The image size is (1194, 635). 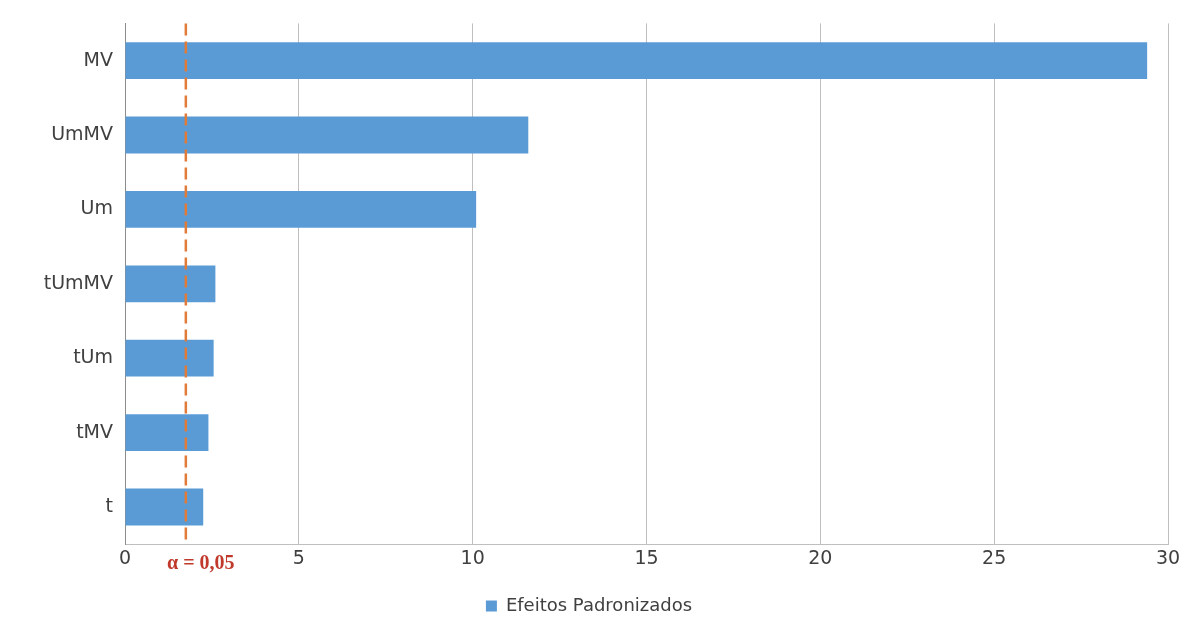 What do you see at coordinates (125, 556) in the screenshot?
I see `x-tick-label: 0` at bounding box center [125, 556].